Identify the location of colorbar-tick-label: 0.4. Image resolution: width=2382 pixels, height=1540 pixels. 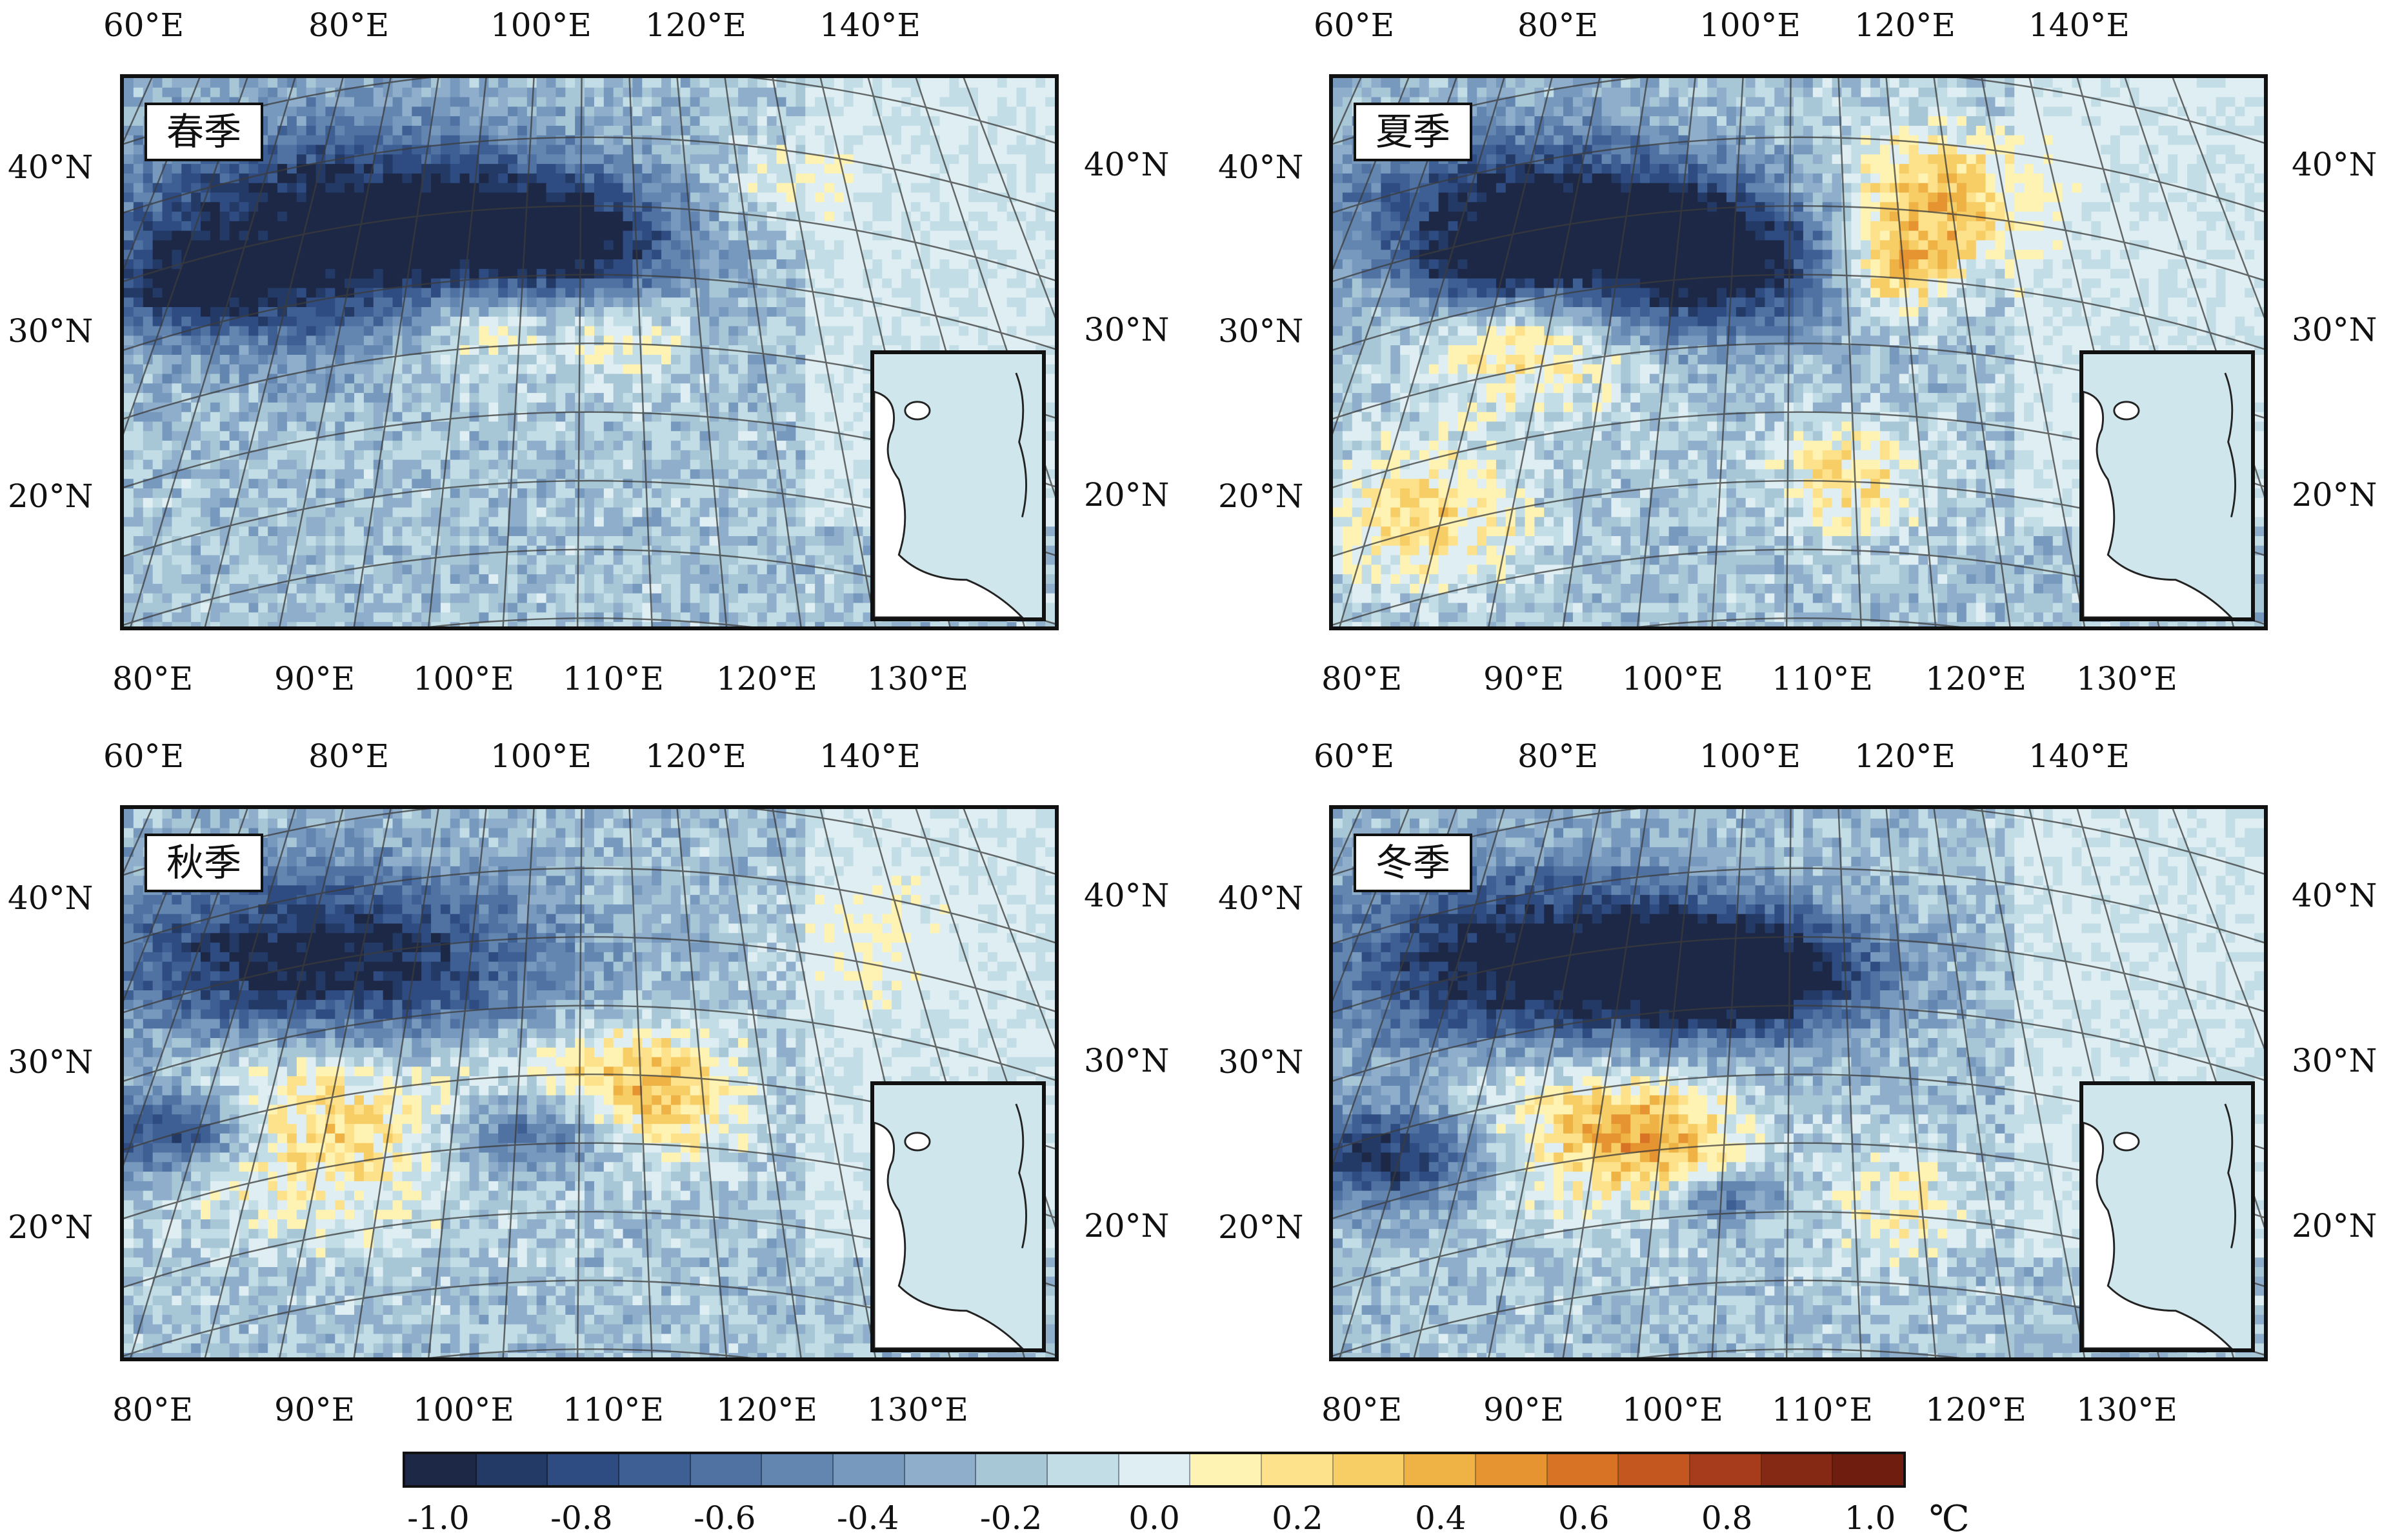
(1440, 1518).